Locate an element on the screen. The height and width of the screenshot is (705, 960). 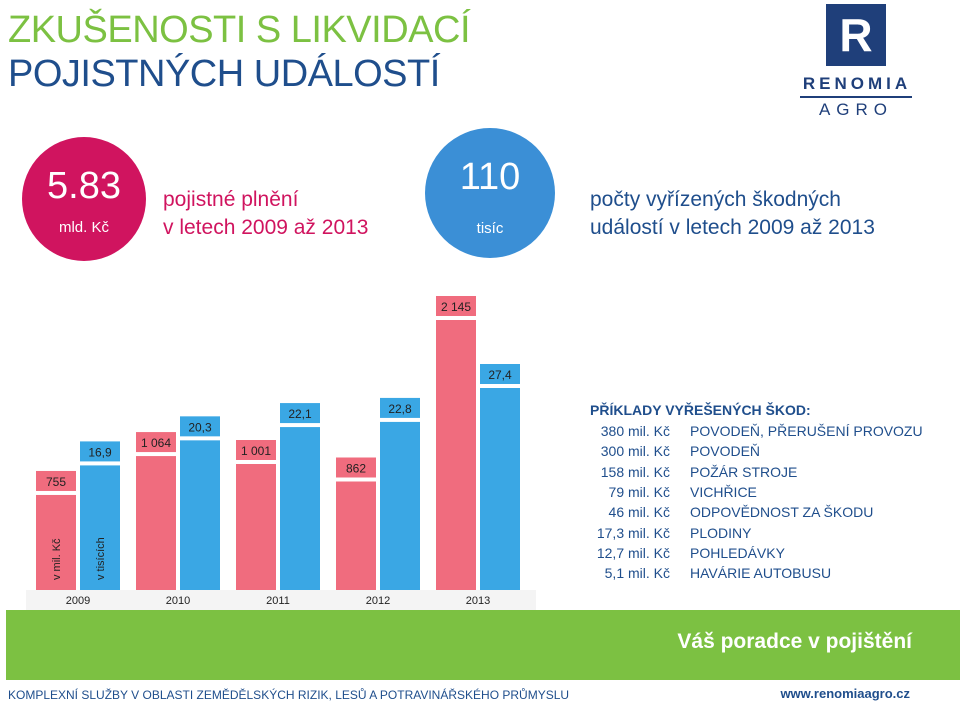
example-amount: 300 mil. Kč is located at coordinates (635, 451).